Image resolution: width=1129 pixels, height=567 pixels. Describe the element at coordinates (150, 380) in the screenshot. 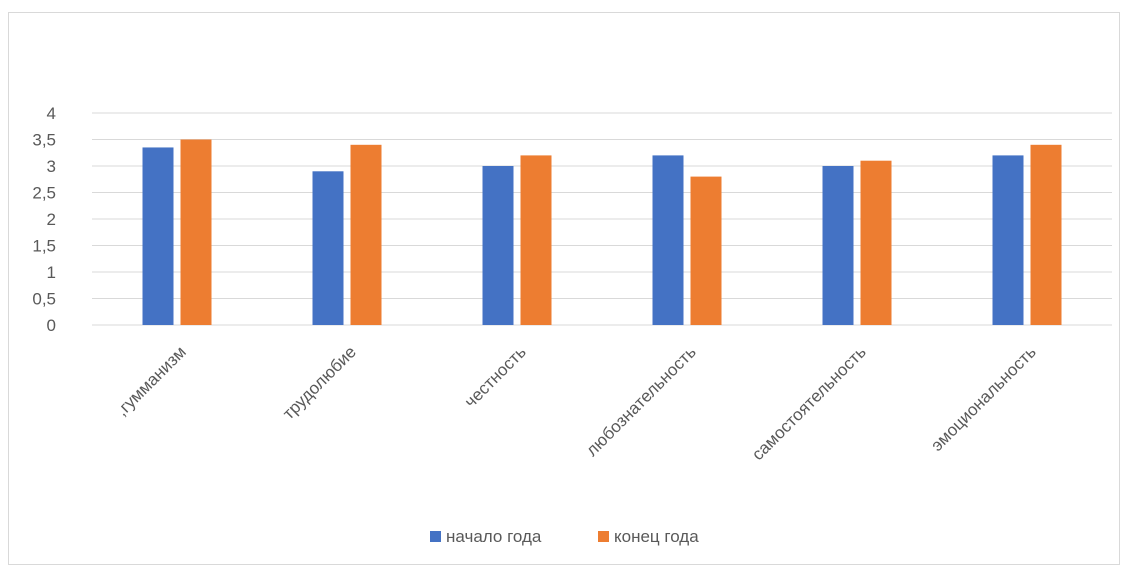

I see `category-label: ,гумманизм` at that location.